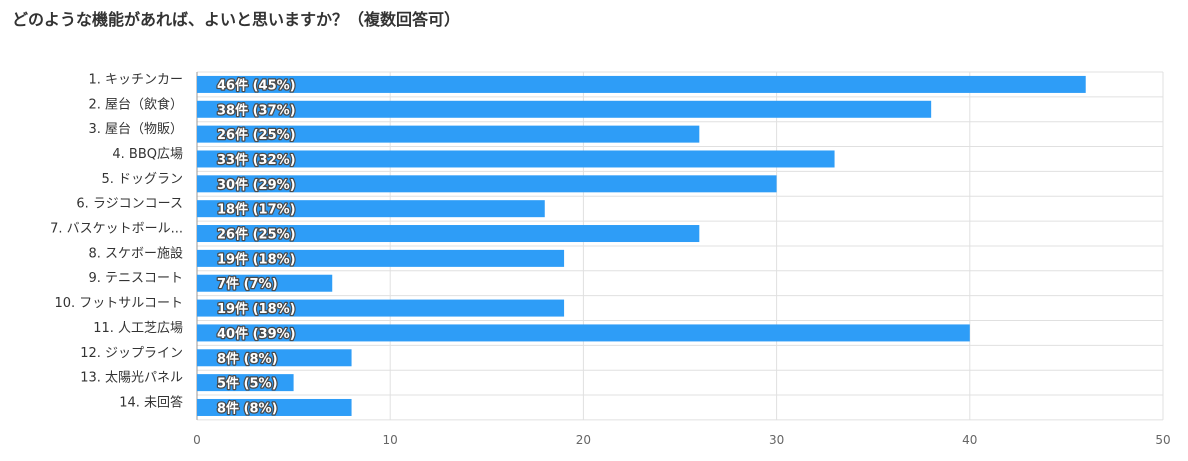 Image resolution: width=1188 pixels, height=461 pixels. What do you see at coordinates (135, 278) in the screenshot?
I see `category-label: 9. テニスコート` at bounding box center [135, 278].